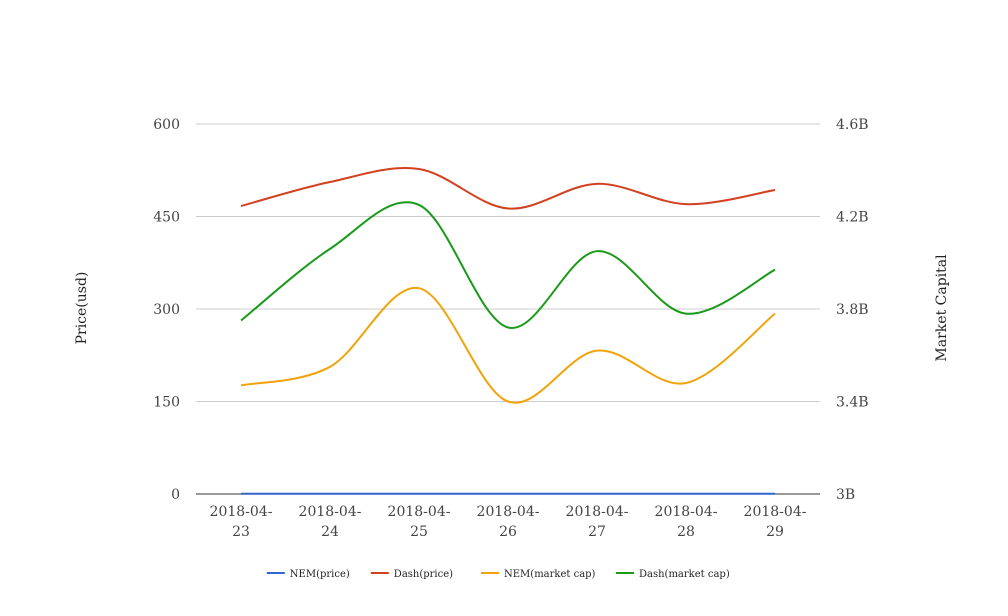 The width and height of the screenshot is (1008, 616). What do you see at coordinates (175, 495) in the screenshot?
I see `left-tick-label: 0` at bounding box center [175, 495].